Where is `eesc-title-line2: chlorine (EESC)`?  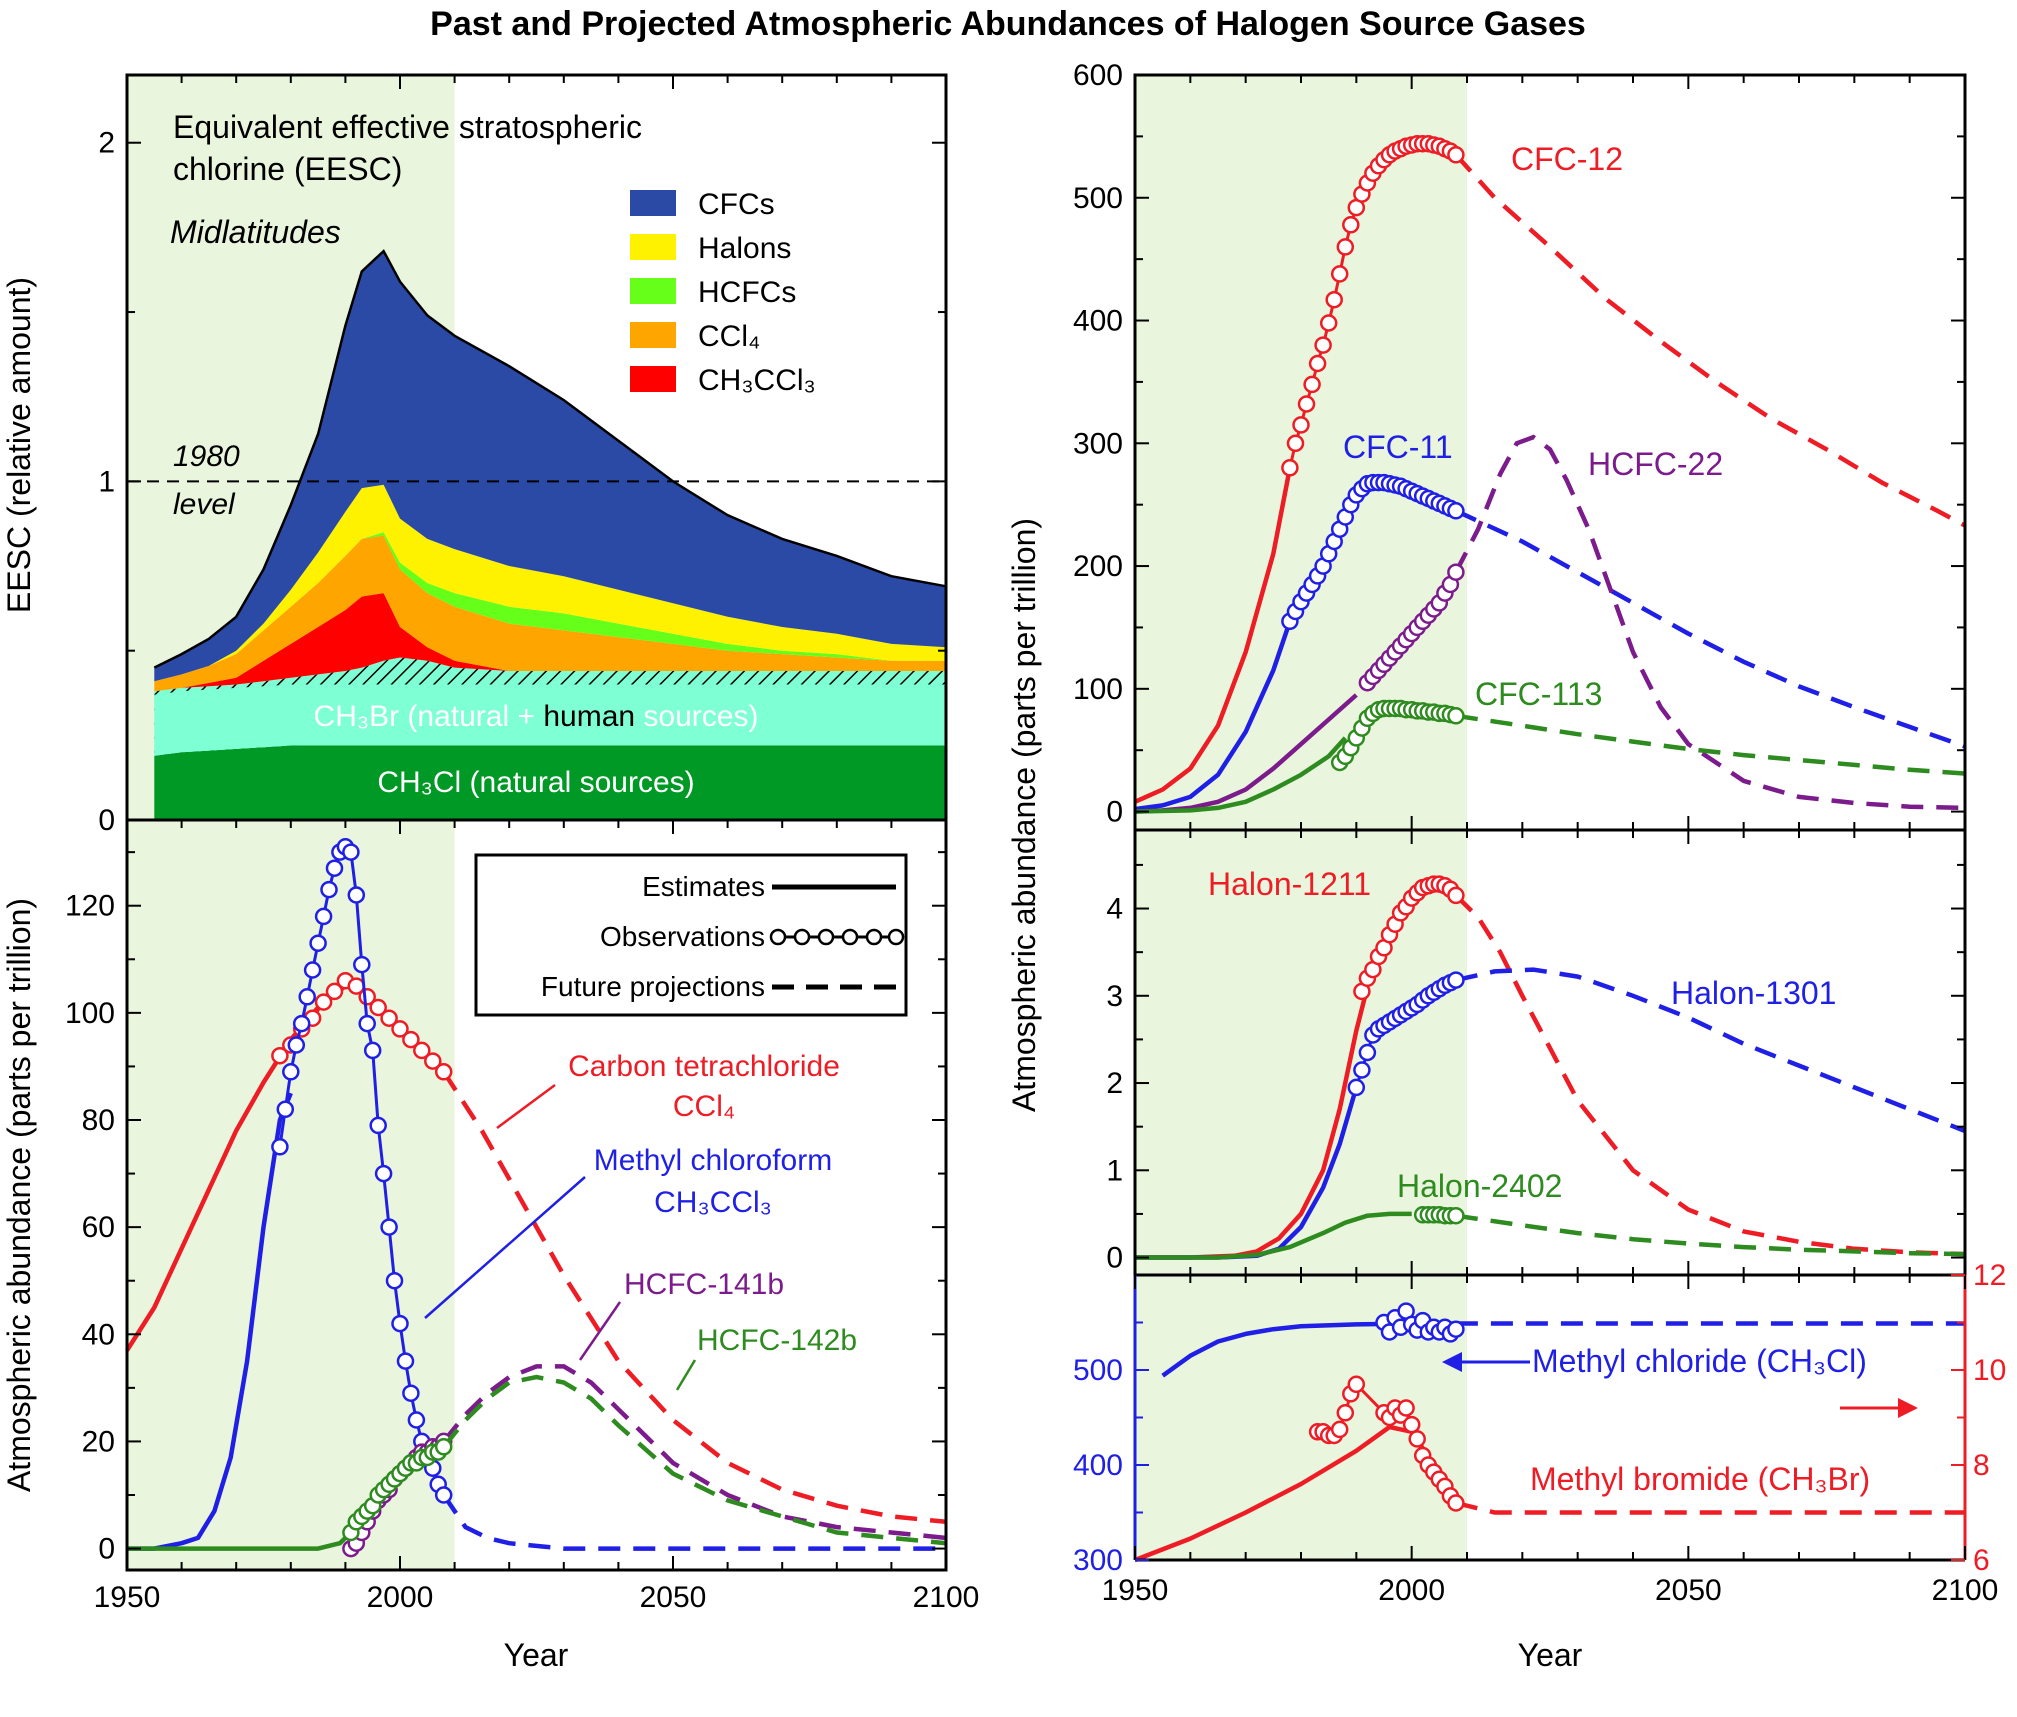 eesc-title-line2: chlorine (EESC) is located at coordinates (287, 169).